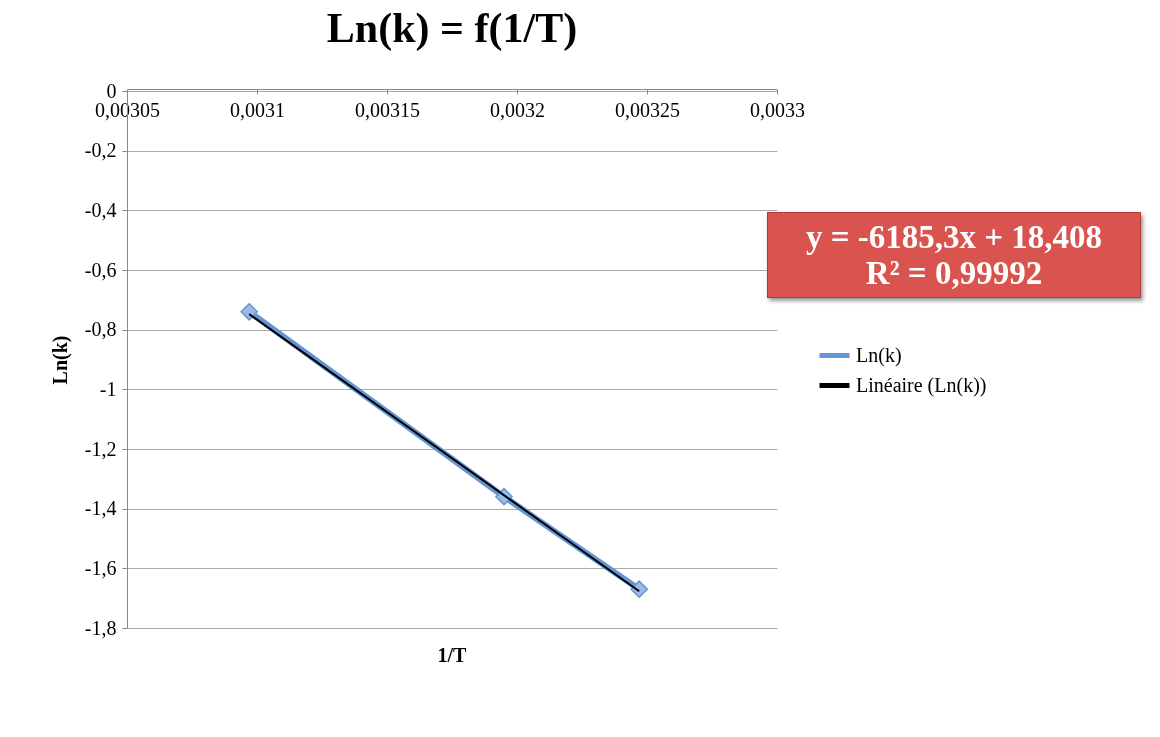 The height and width of the screenshot is (737, 1160). Describe the element at coordinates (647, 109) in the screenshot. I see `x-tick-label: 0,00325` at that location.